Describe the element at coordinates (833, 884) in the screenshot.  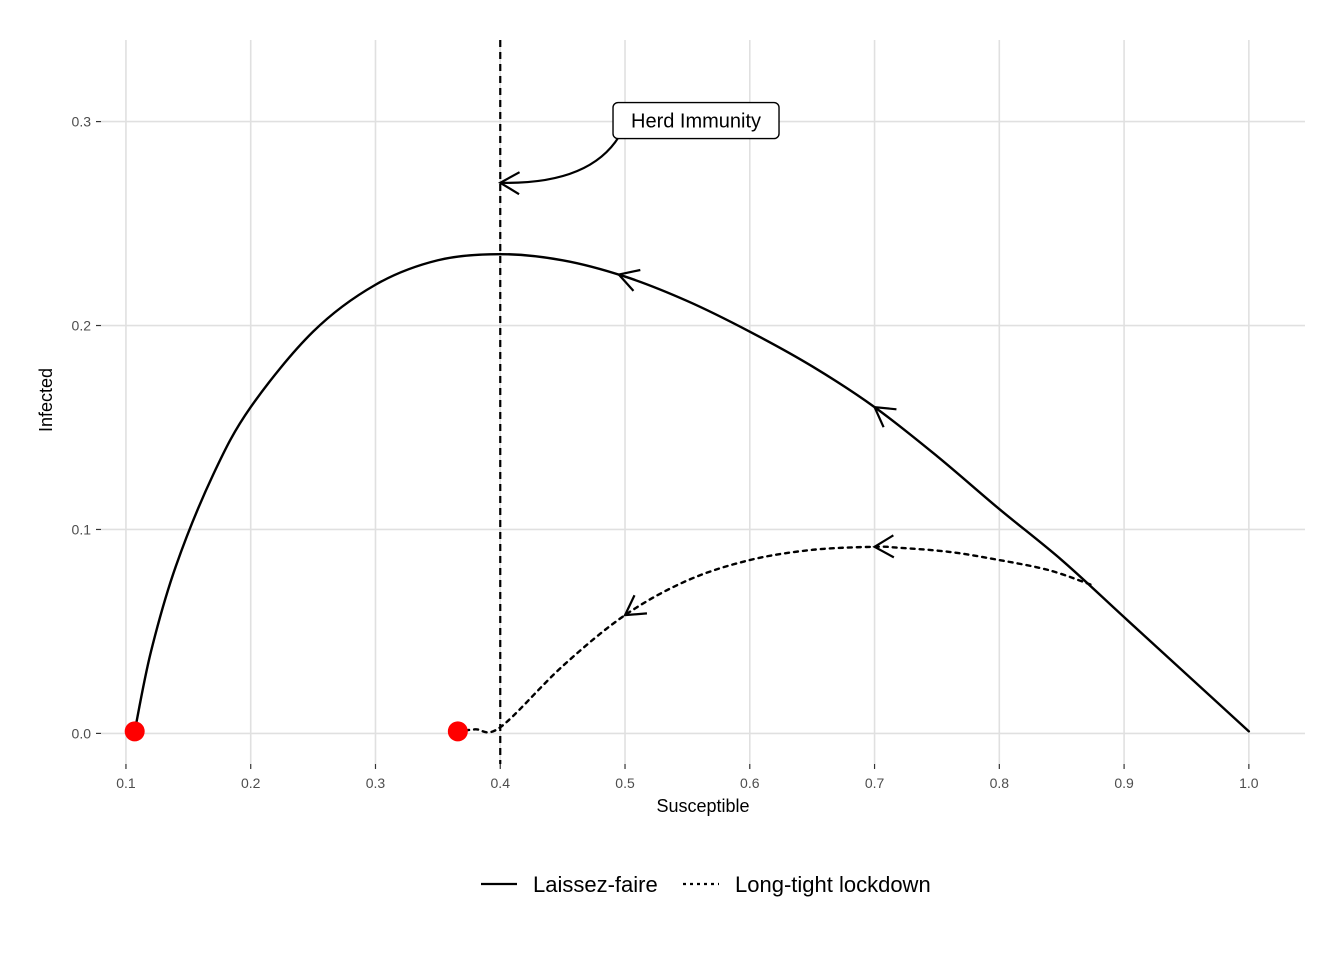
I see `legend-label-long-tight-lockdown: Long-tight lockdown` at that location.